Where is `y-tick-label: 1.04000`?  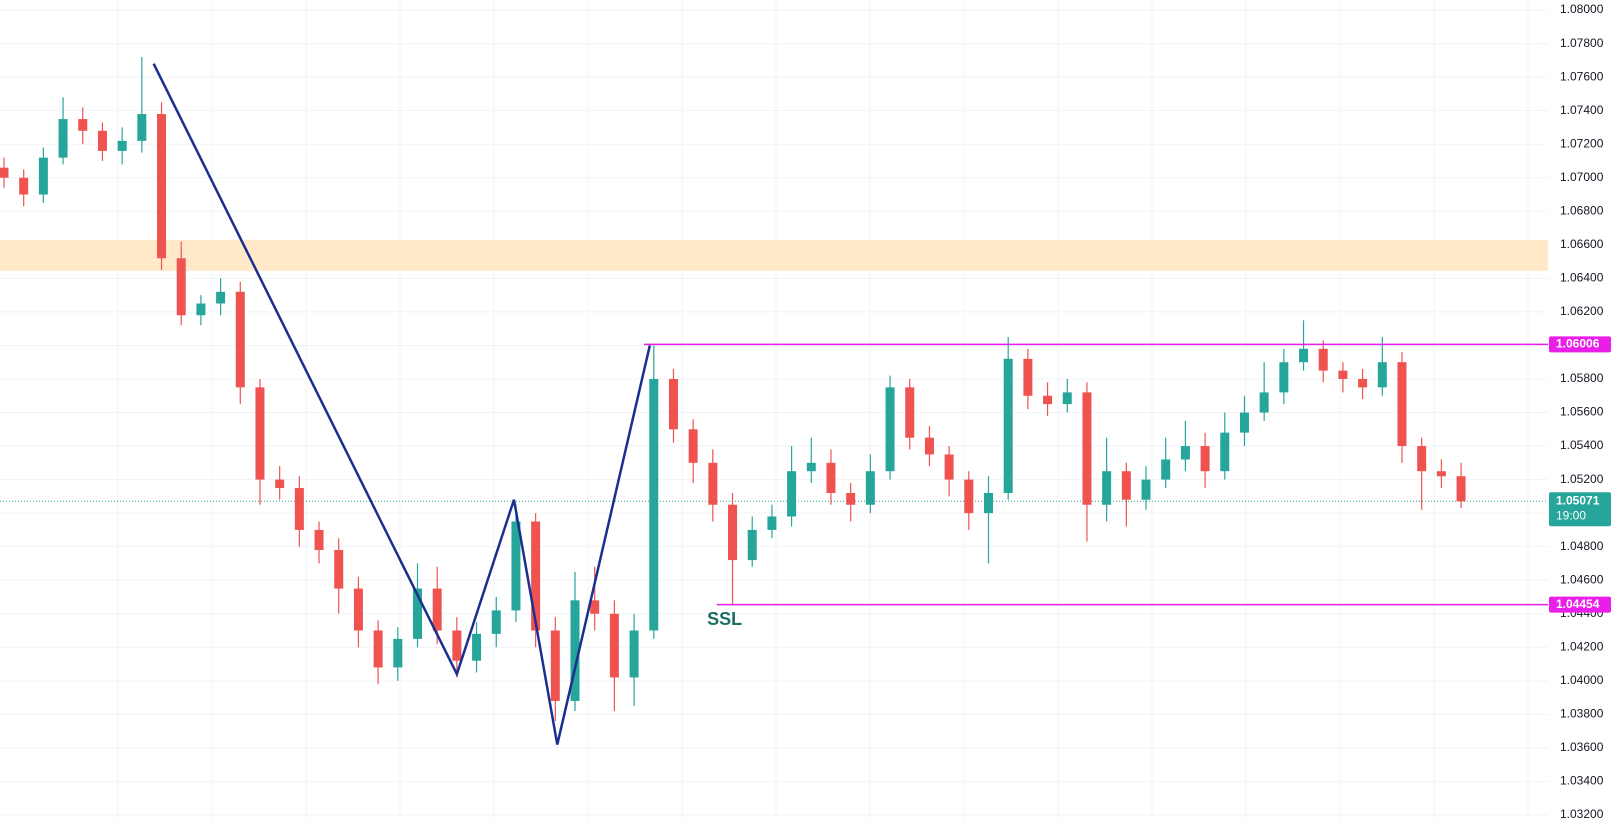 y-tick-label: 1.04000 is located at coordinates (1582, 680).